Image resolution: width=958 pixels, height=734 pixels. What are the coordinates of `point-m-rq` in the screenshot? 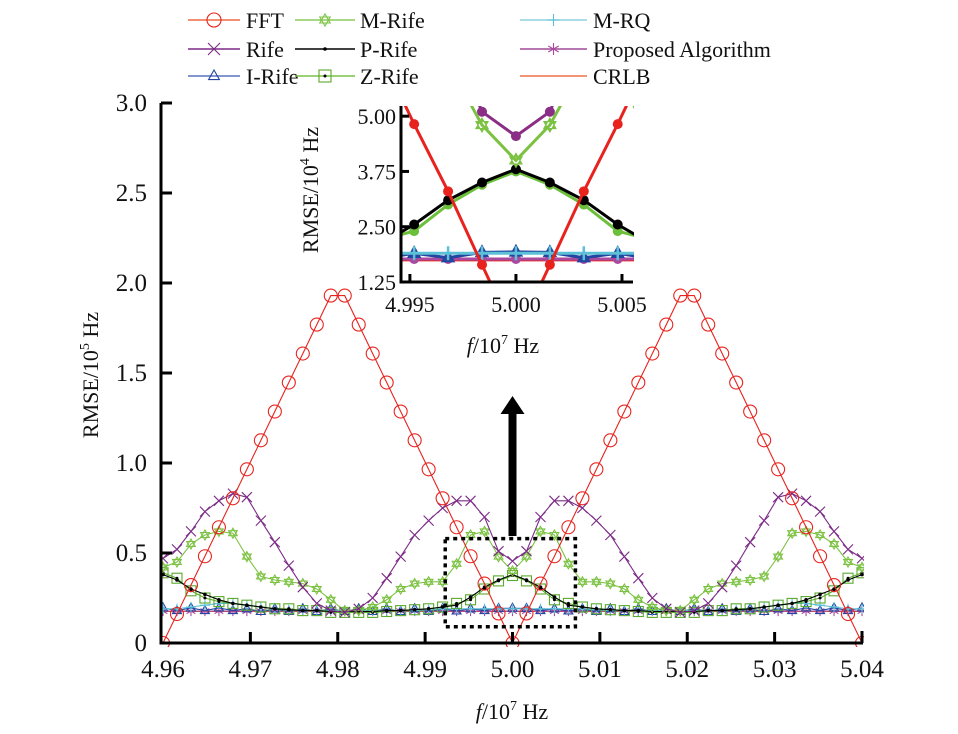 It's located at (484, 608).